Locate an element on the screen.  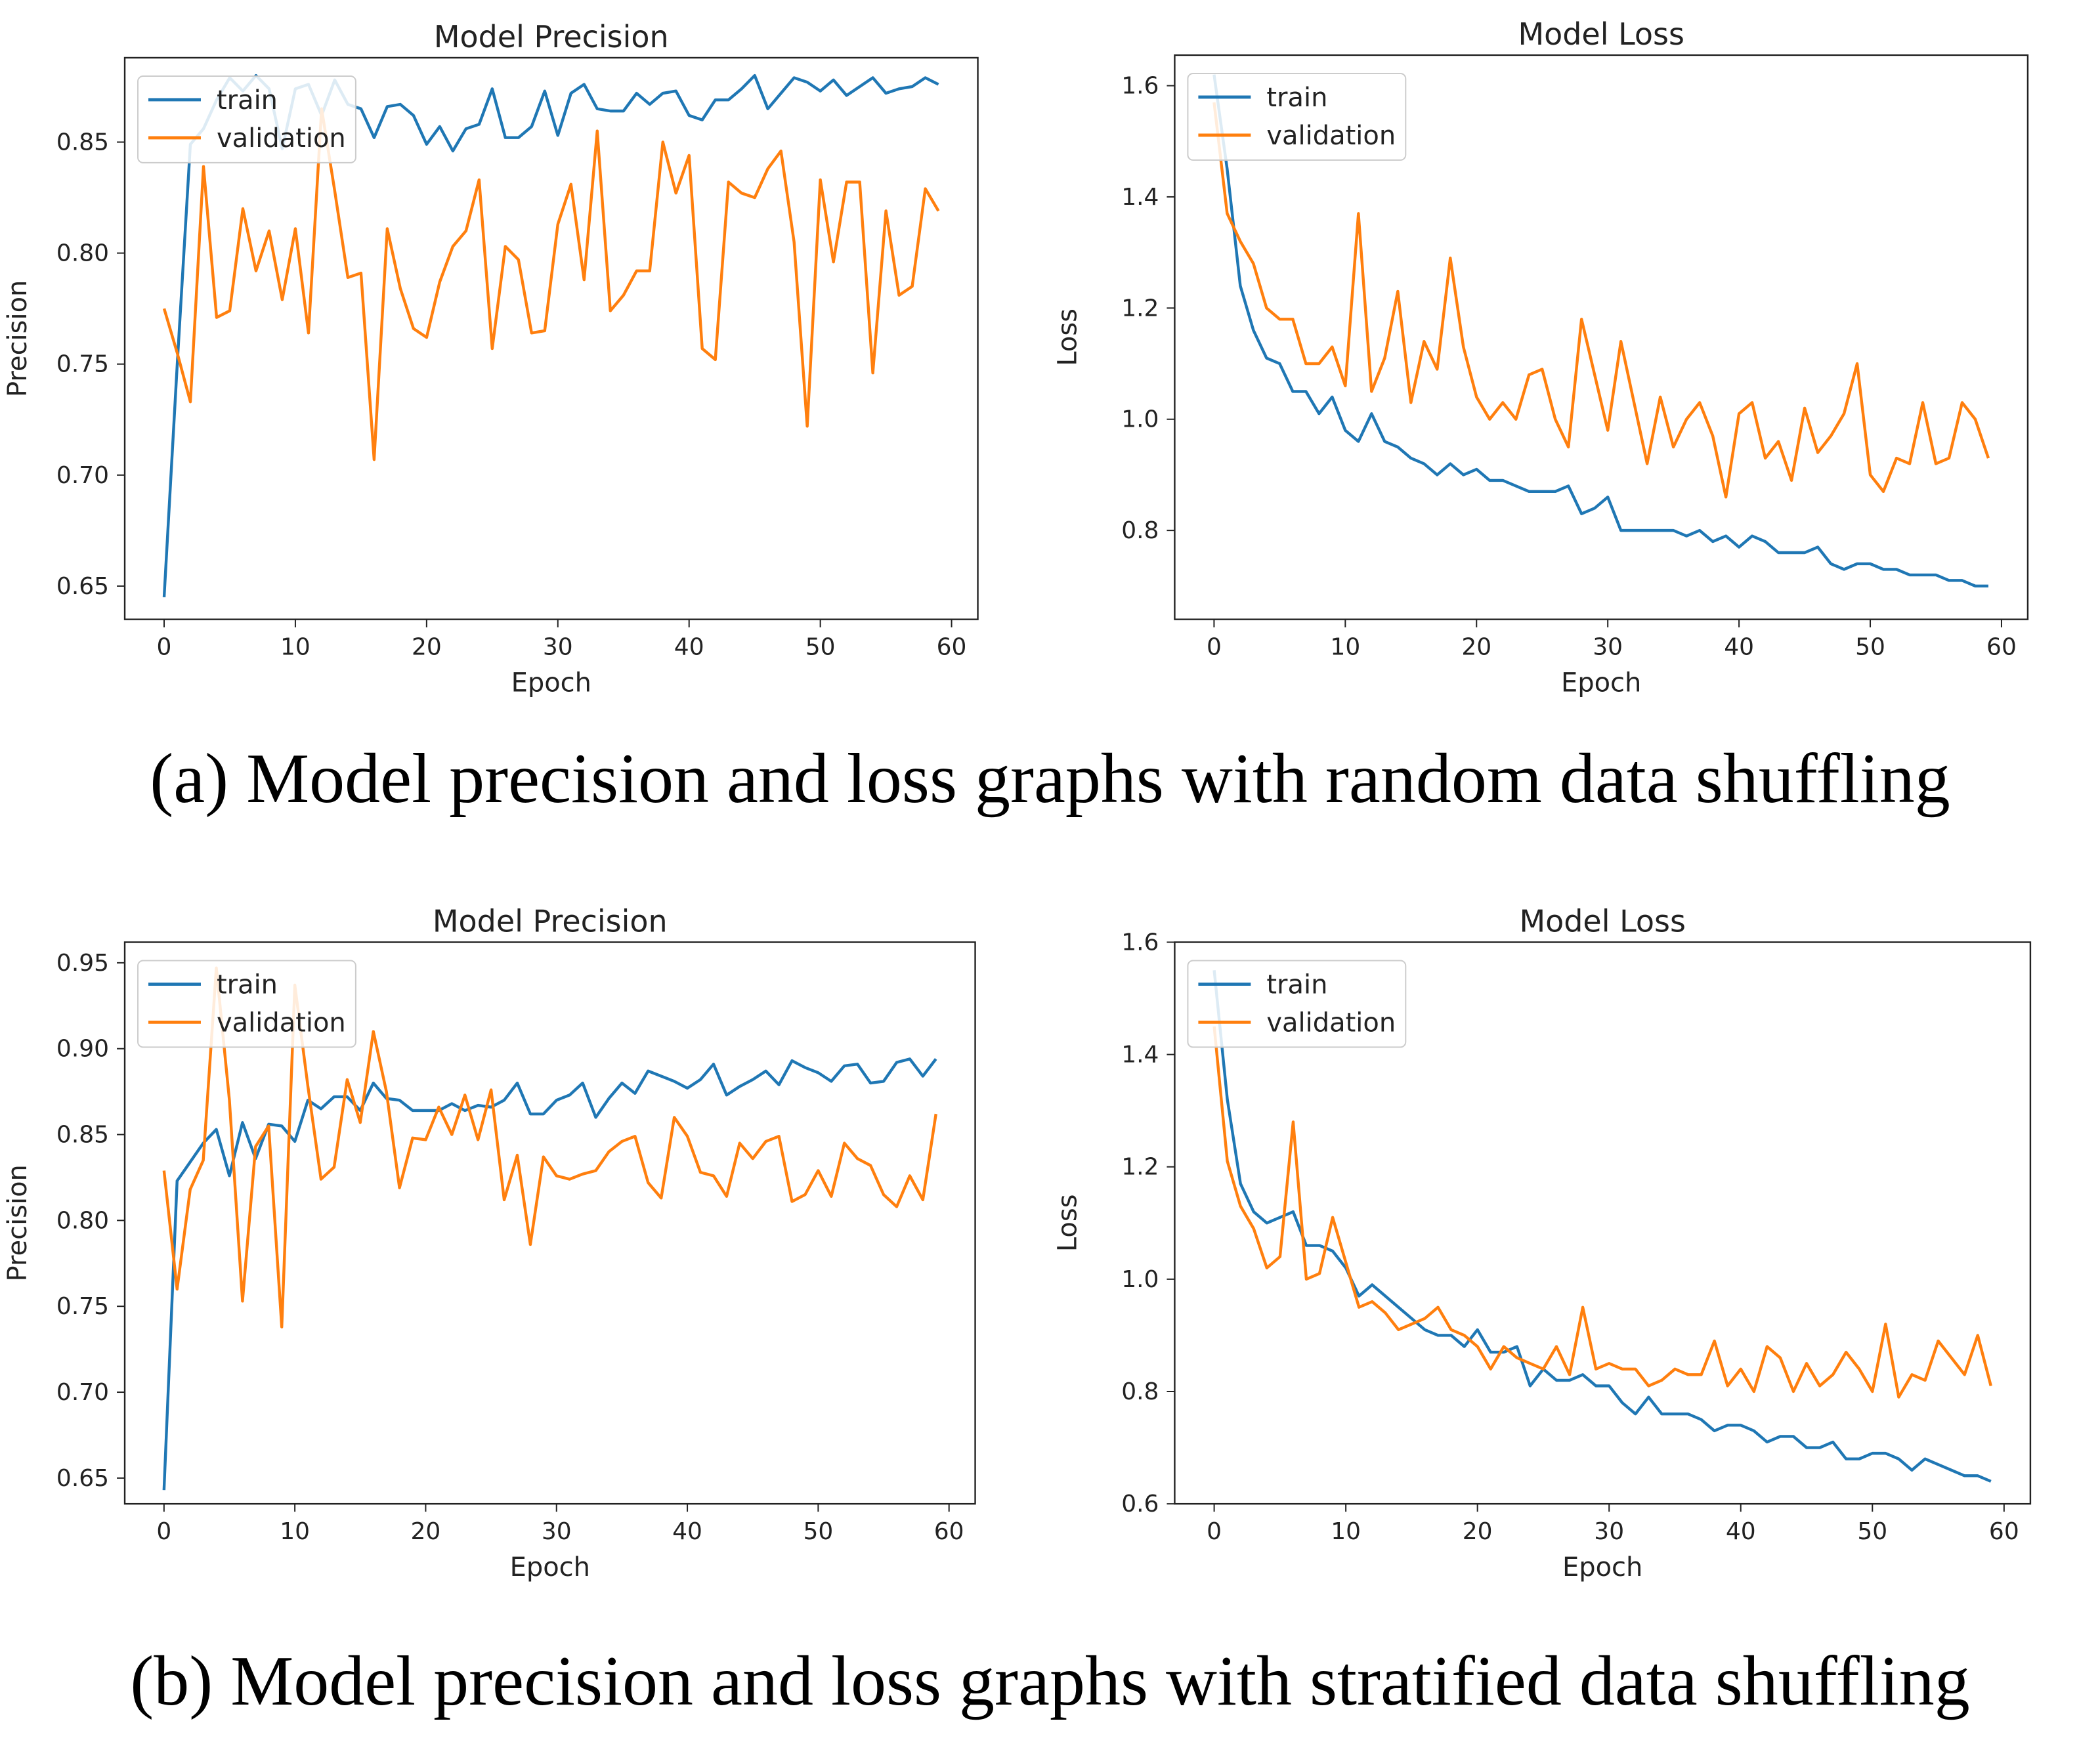
y-tick-label: 0.6 is located at coordinates (1140, 1504).